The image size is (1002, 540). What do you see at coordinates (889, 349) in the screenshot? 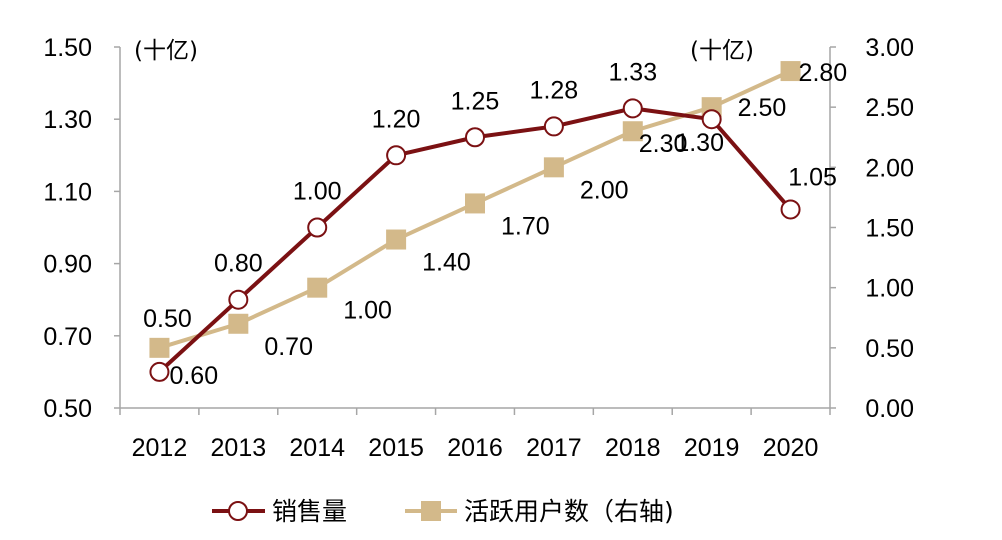
I see `right-tick-label: 0.50` at bounding box center [889, 349].